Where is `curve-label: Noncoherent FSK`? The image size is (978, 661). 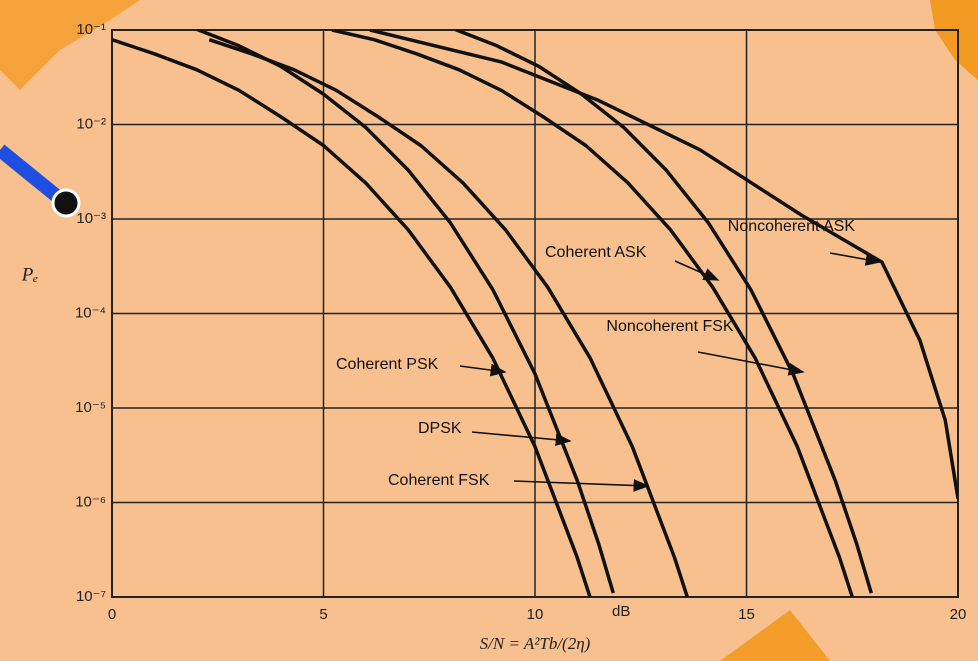 curve-label: Noncoherent FSK is located at coordinates (670, 326).